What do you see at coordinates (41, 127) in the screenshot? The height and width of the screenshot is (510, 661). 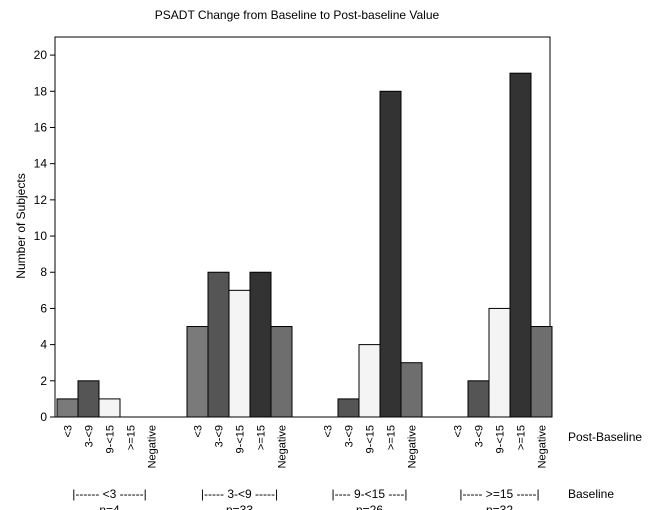 I see `y-tick-label: 16` at bounding box center [41, 127].